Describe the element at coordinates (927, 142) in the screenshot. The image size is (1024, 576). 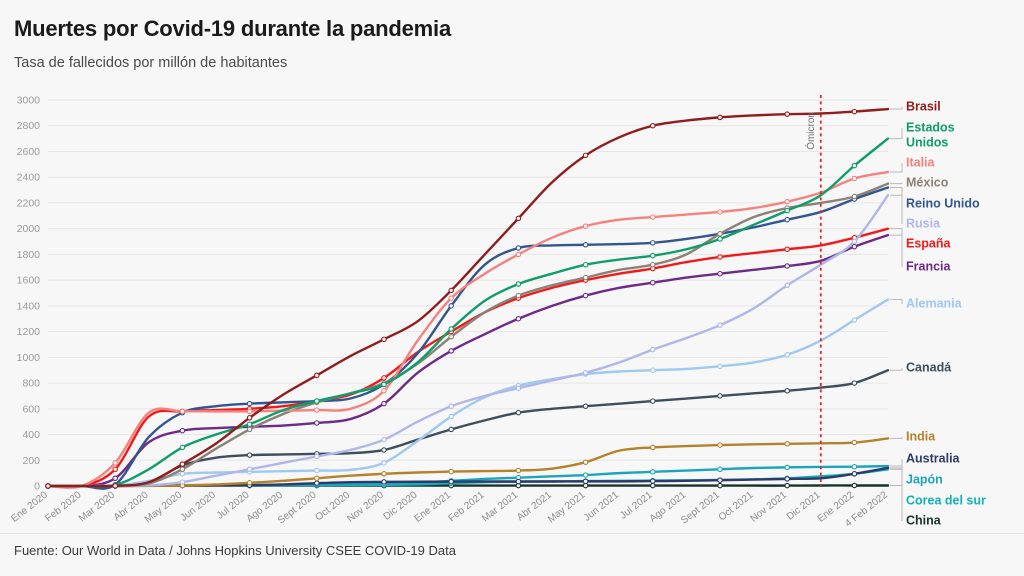
I see `legend-label-estados-unidos: Unidos` at that location.